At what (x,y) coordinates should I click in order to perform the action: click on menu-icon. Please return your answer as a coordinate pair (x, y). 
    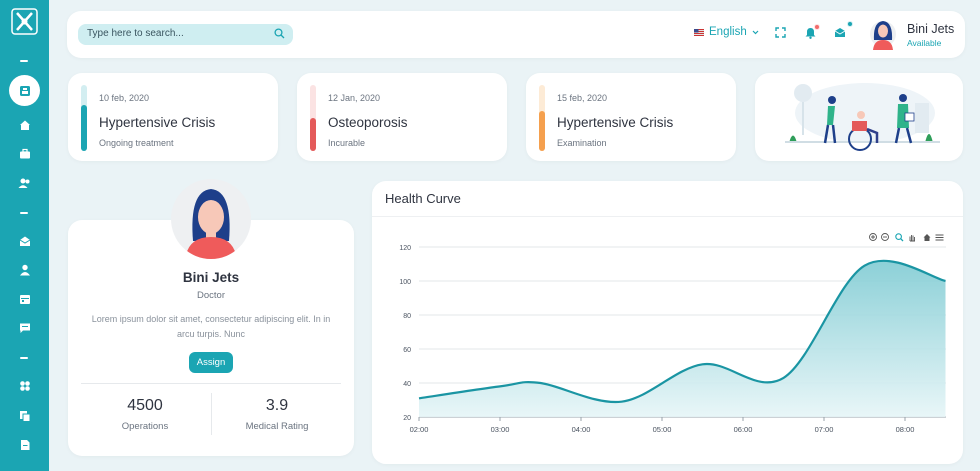
    Looking at the image, I should click on (939, 237).